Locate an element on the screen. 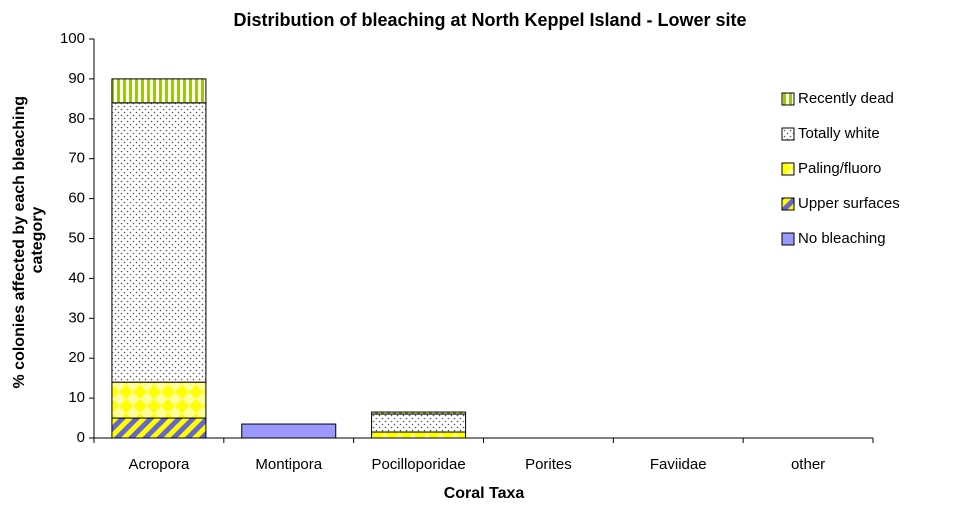  legend-label: Totally white is located at coordinates (839, 133).